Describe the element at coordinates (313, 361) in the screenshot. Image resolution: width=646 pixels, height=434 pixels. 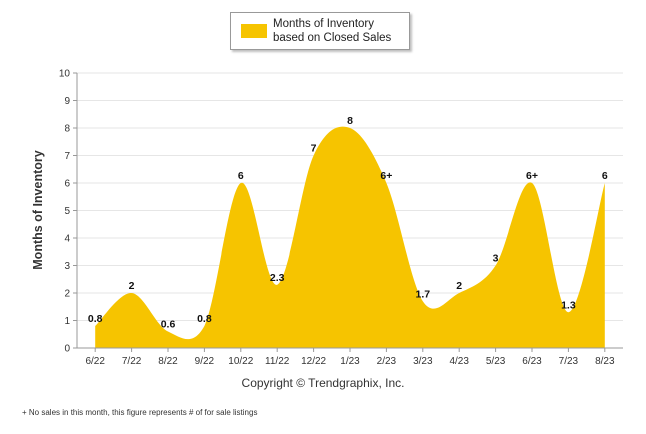
I see `x-tick-label: 12/22` at that location.